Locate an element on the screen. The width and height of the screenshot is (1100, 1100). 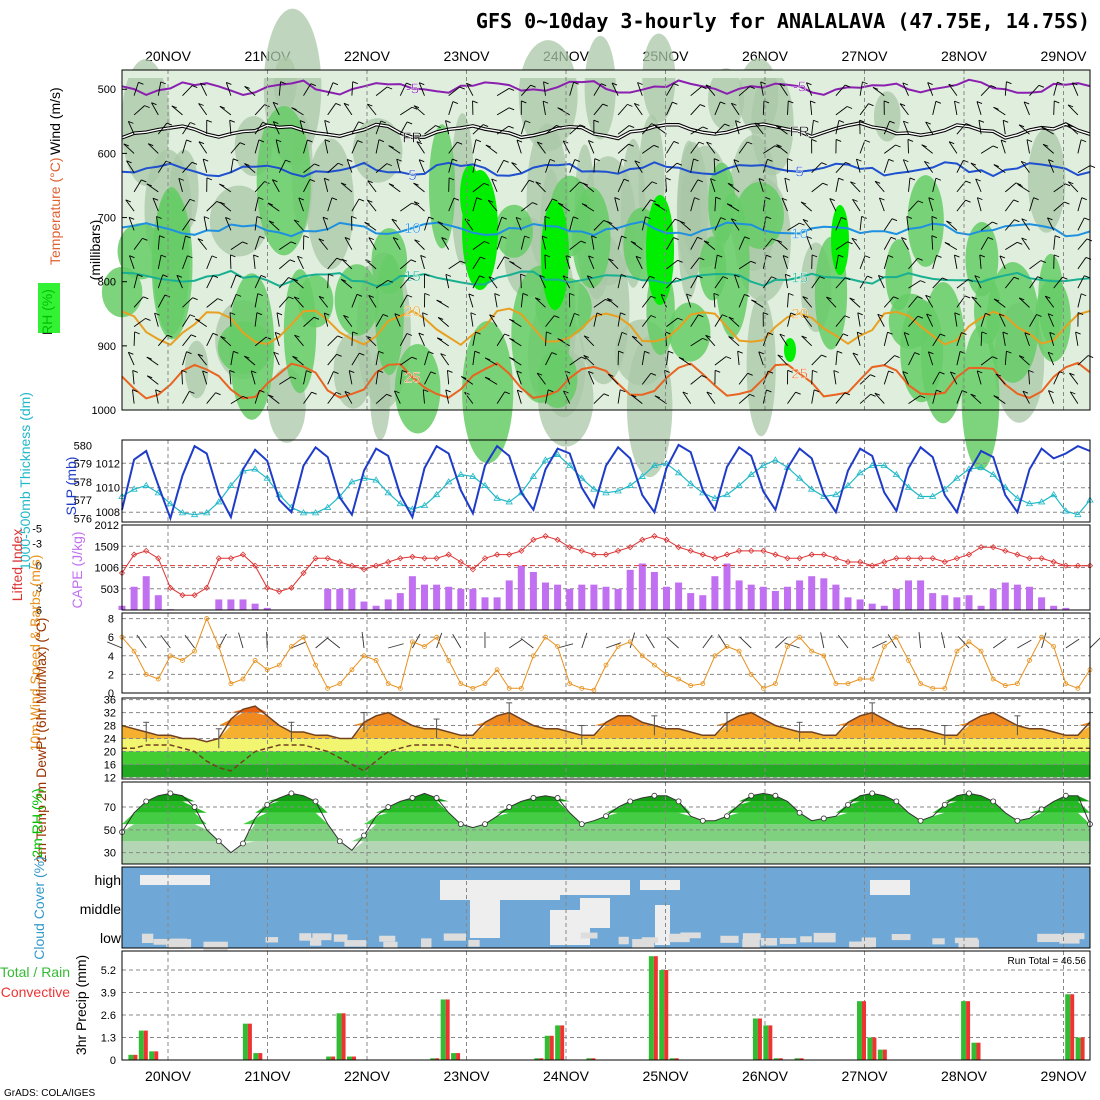
cloud-frame is located at coordinates (606, 907).